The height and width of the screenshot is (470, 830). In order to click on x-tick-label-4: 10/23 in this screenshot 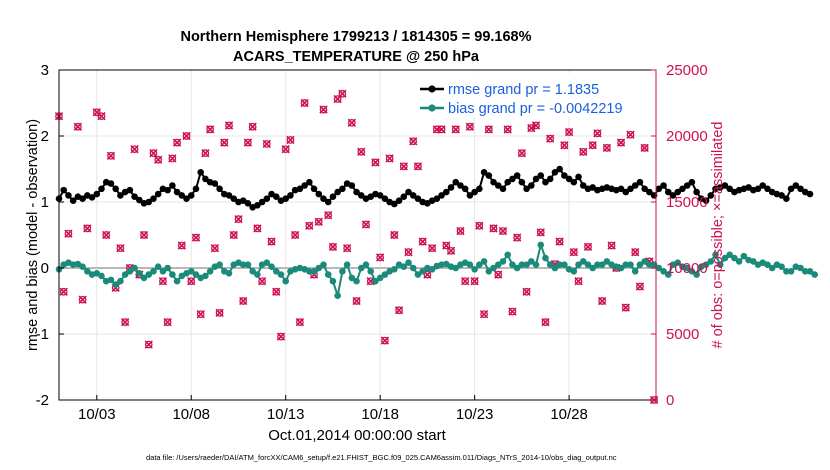, I will do `click(475, 414)`.